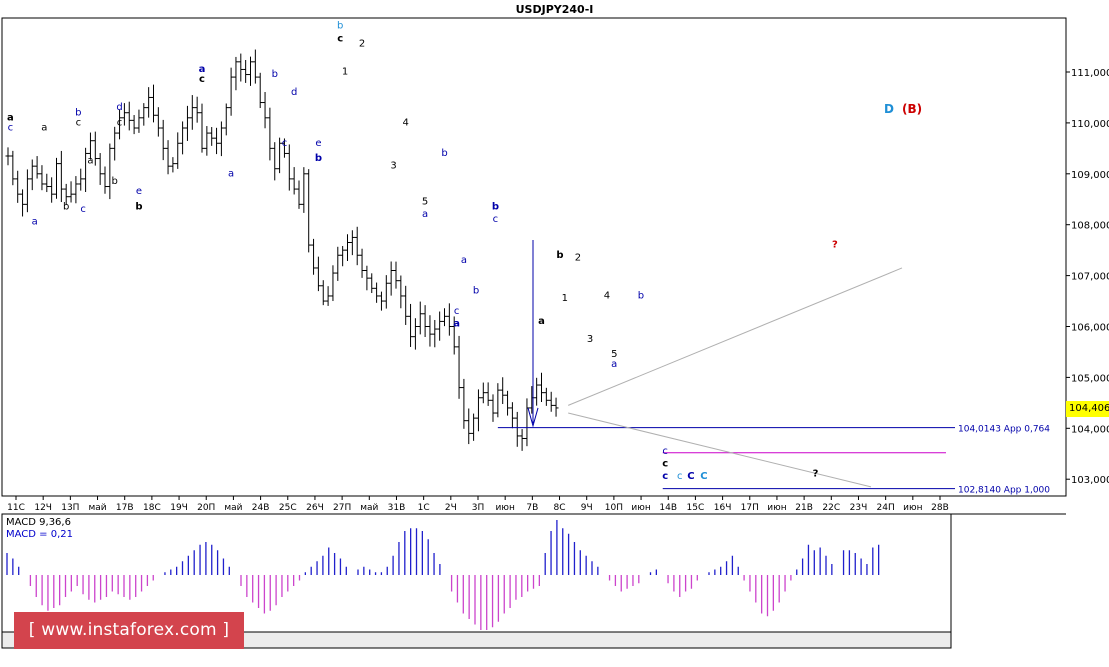 This screenshot has width=1109, height=667. Describe the element at coordinates (206, 508) in the screenshot. I see `xtick-label: 20П` at that location.